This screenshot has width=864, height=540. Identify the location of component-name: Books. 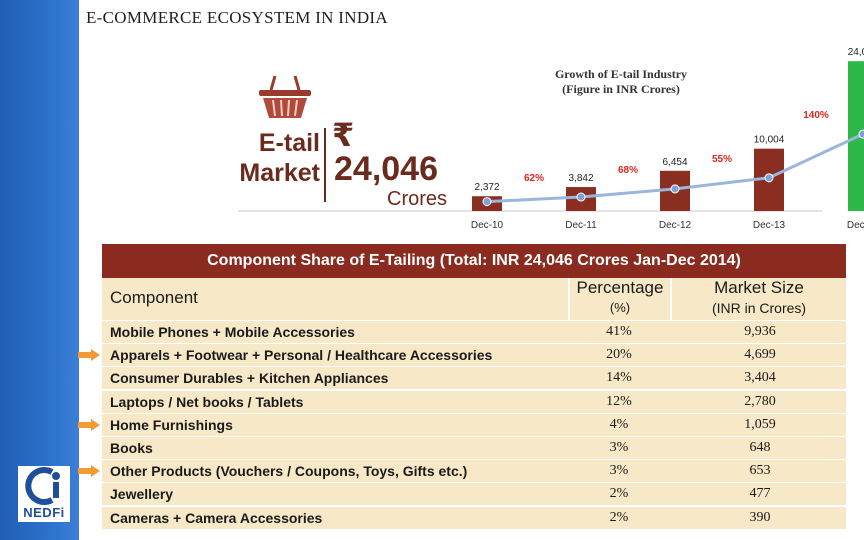
(131, 448).